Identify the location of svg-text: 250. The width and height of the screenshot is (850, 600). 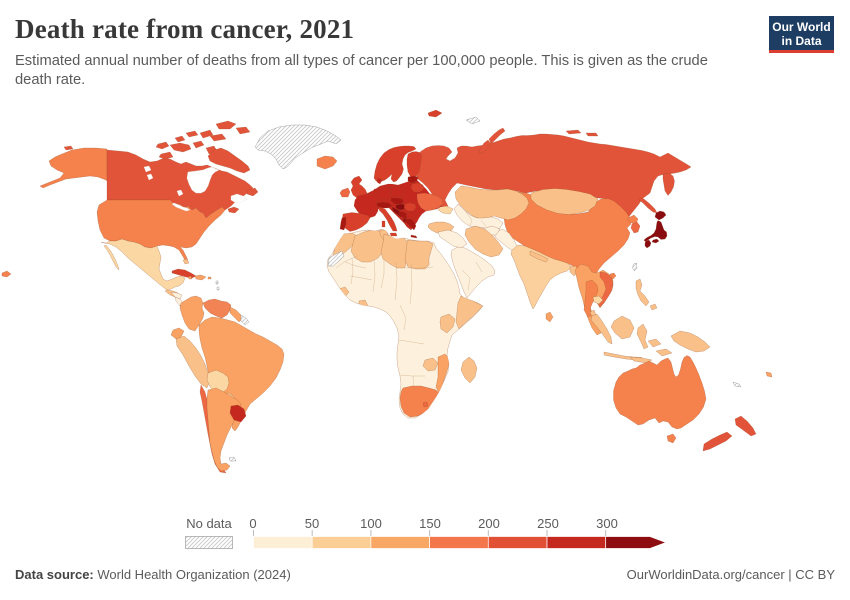
(548, 523).